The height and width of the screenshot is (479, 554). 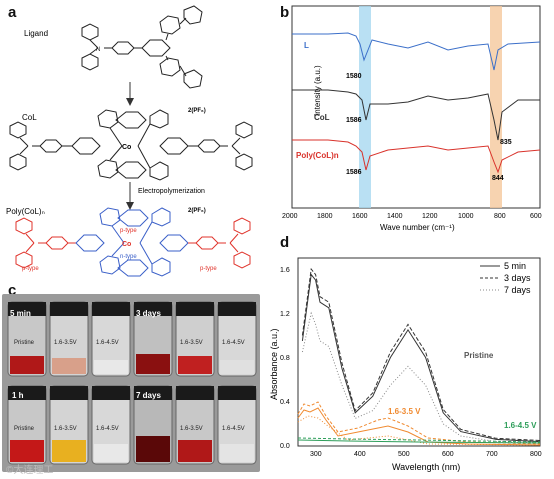 I want to click on panel-b-label: b, so click(x=285, y=12).